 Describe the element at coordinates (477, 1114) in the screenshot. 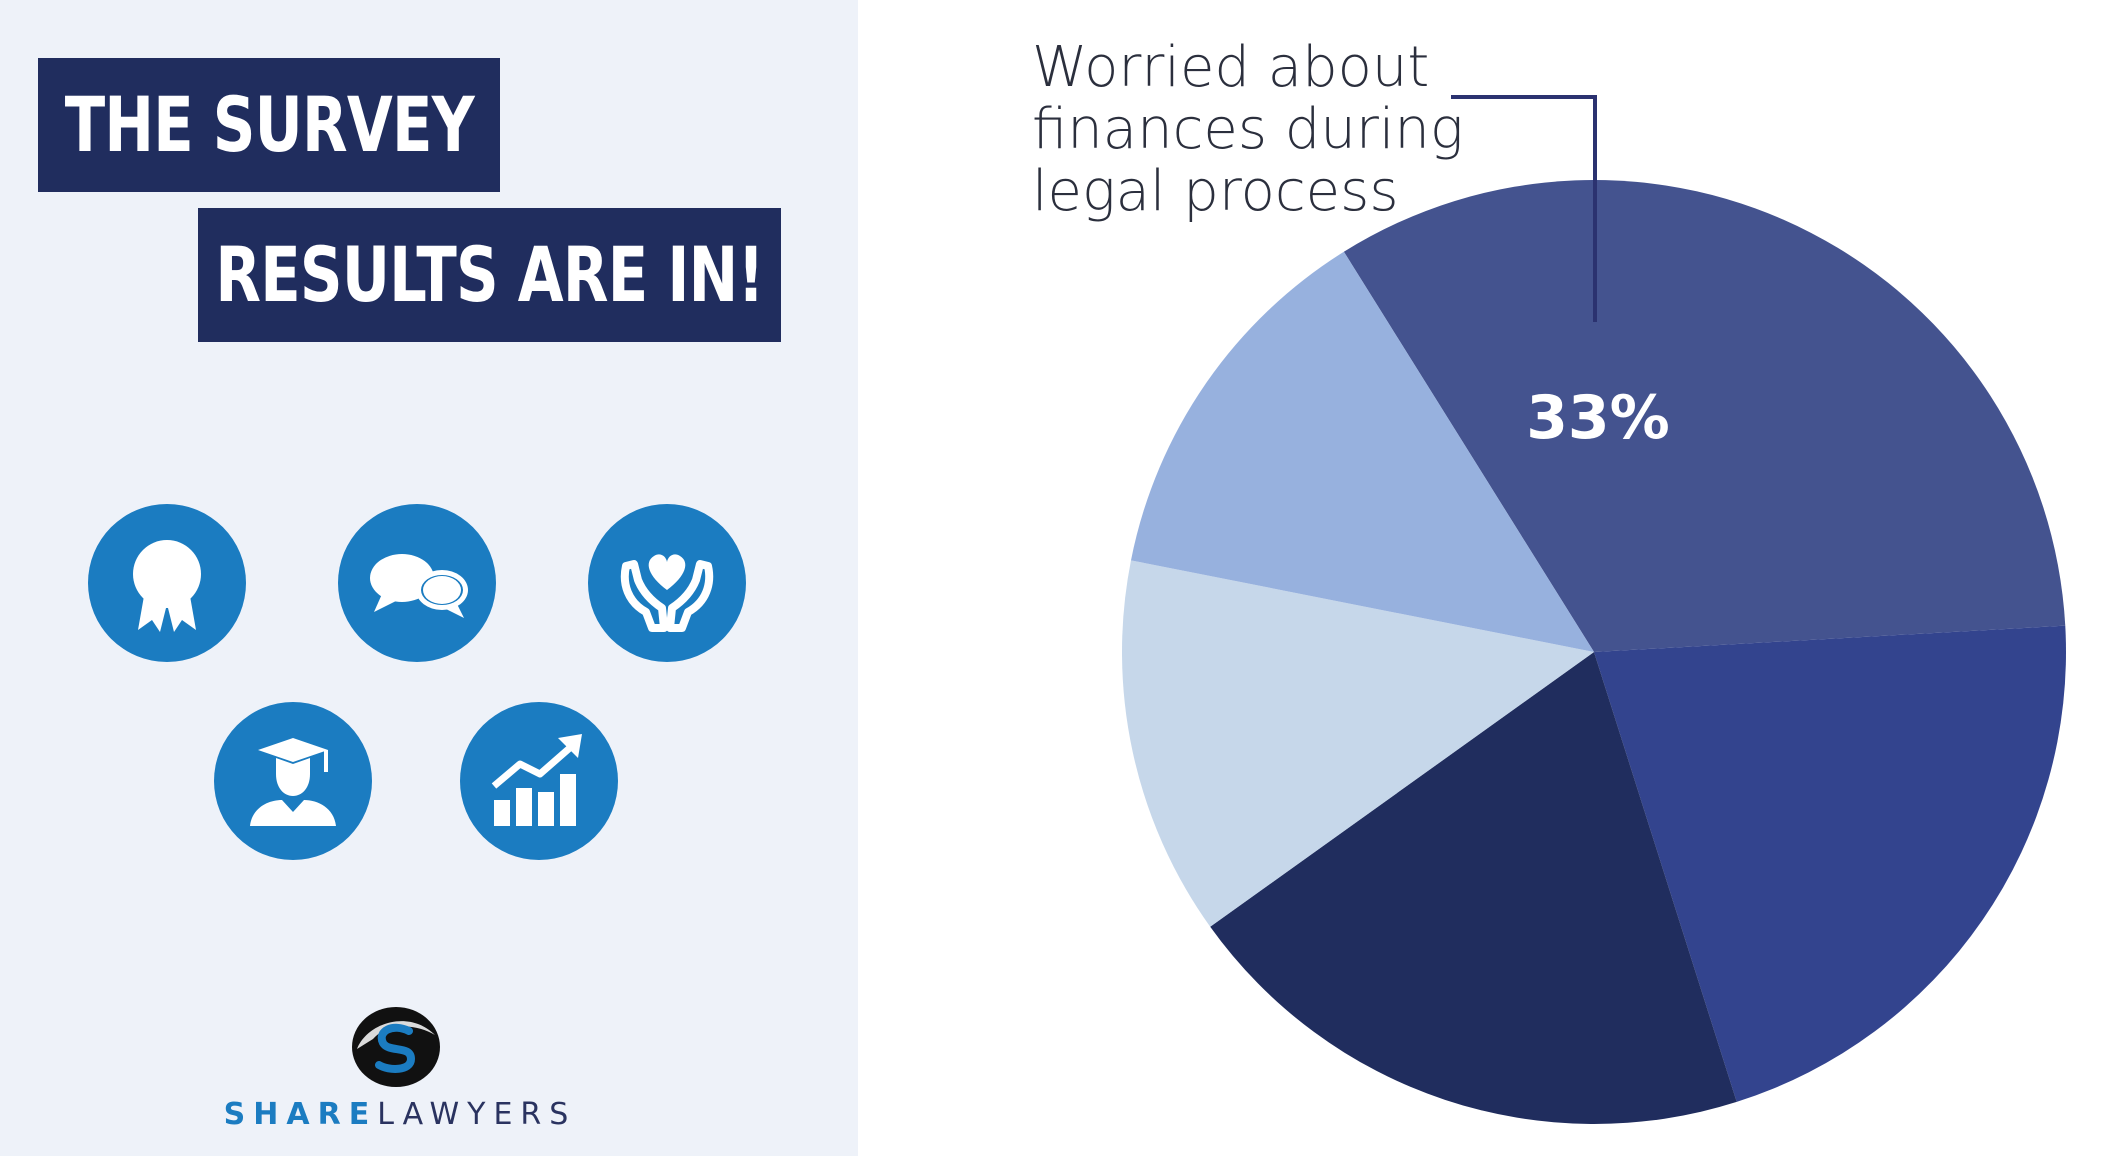

I see `brand-name-lawyers: LAWYERS` at that location.